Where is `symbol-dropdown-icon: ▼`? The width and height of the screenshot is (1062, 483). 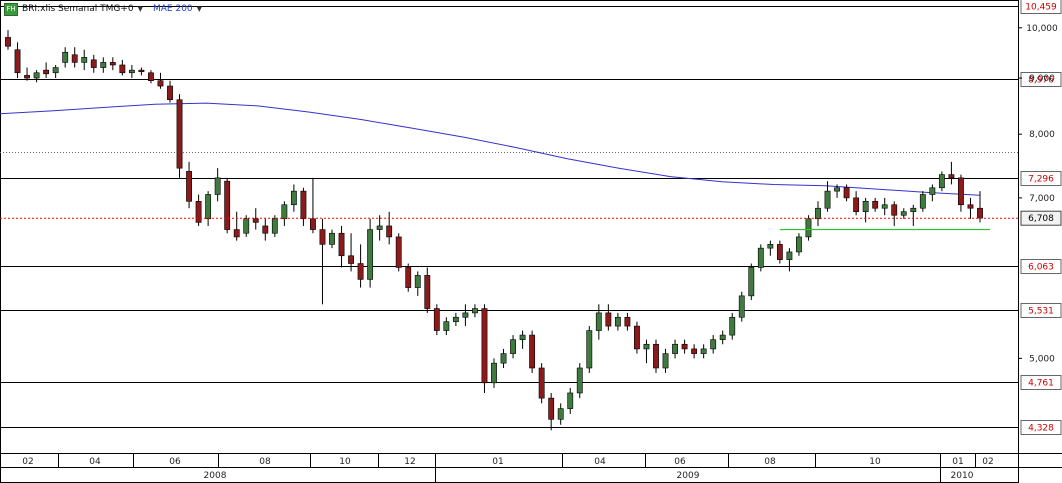
symbol-dropdown-icon: ▼ is located at coordinates (140, 9).